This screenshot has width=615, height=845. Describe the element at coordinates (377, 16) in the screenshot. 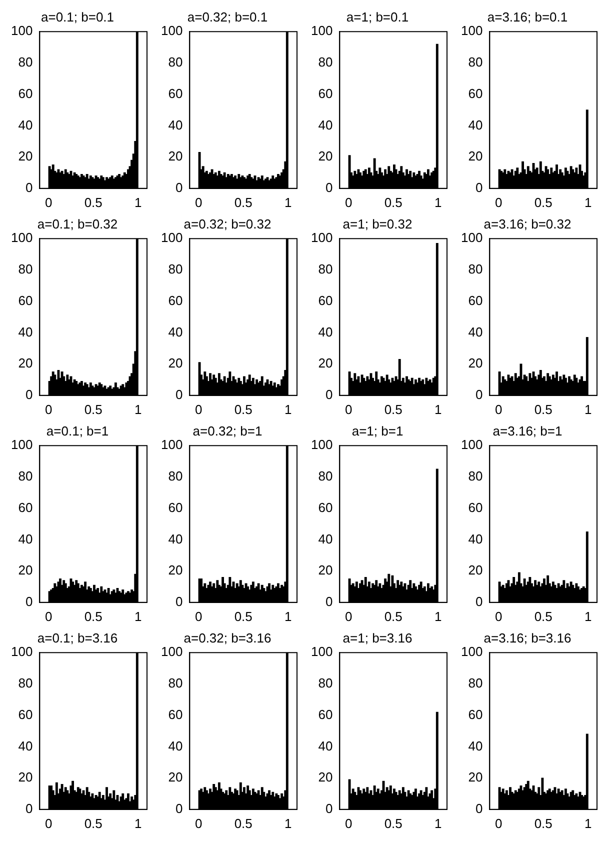

I see `chart-title: a=1; b=0.1` at that location.